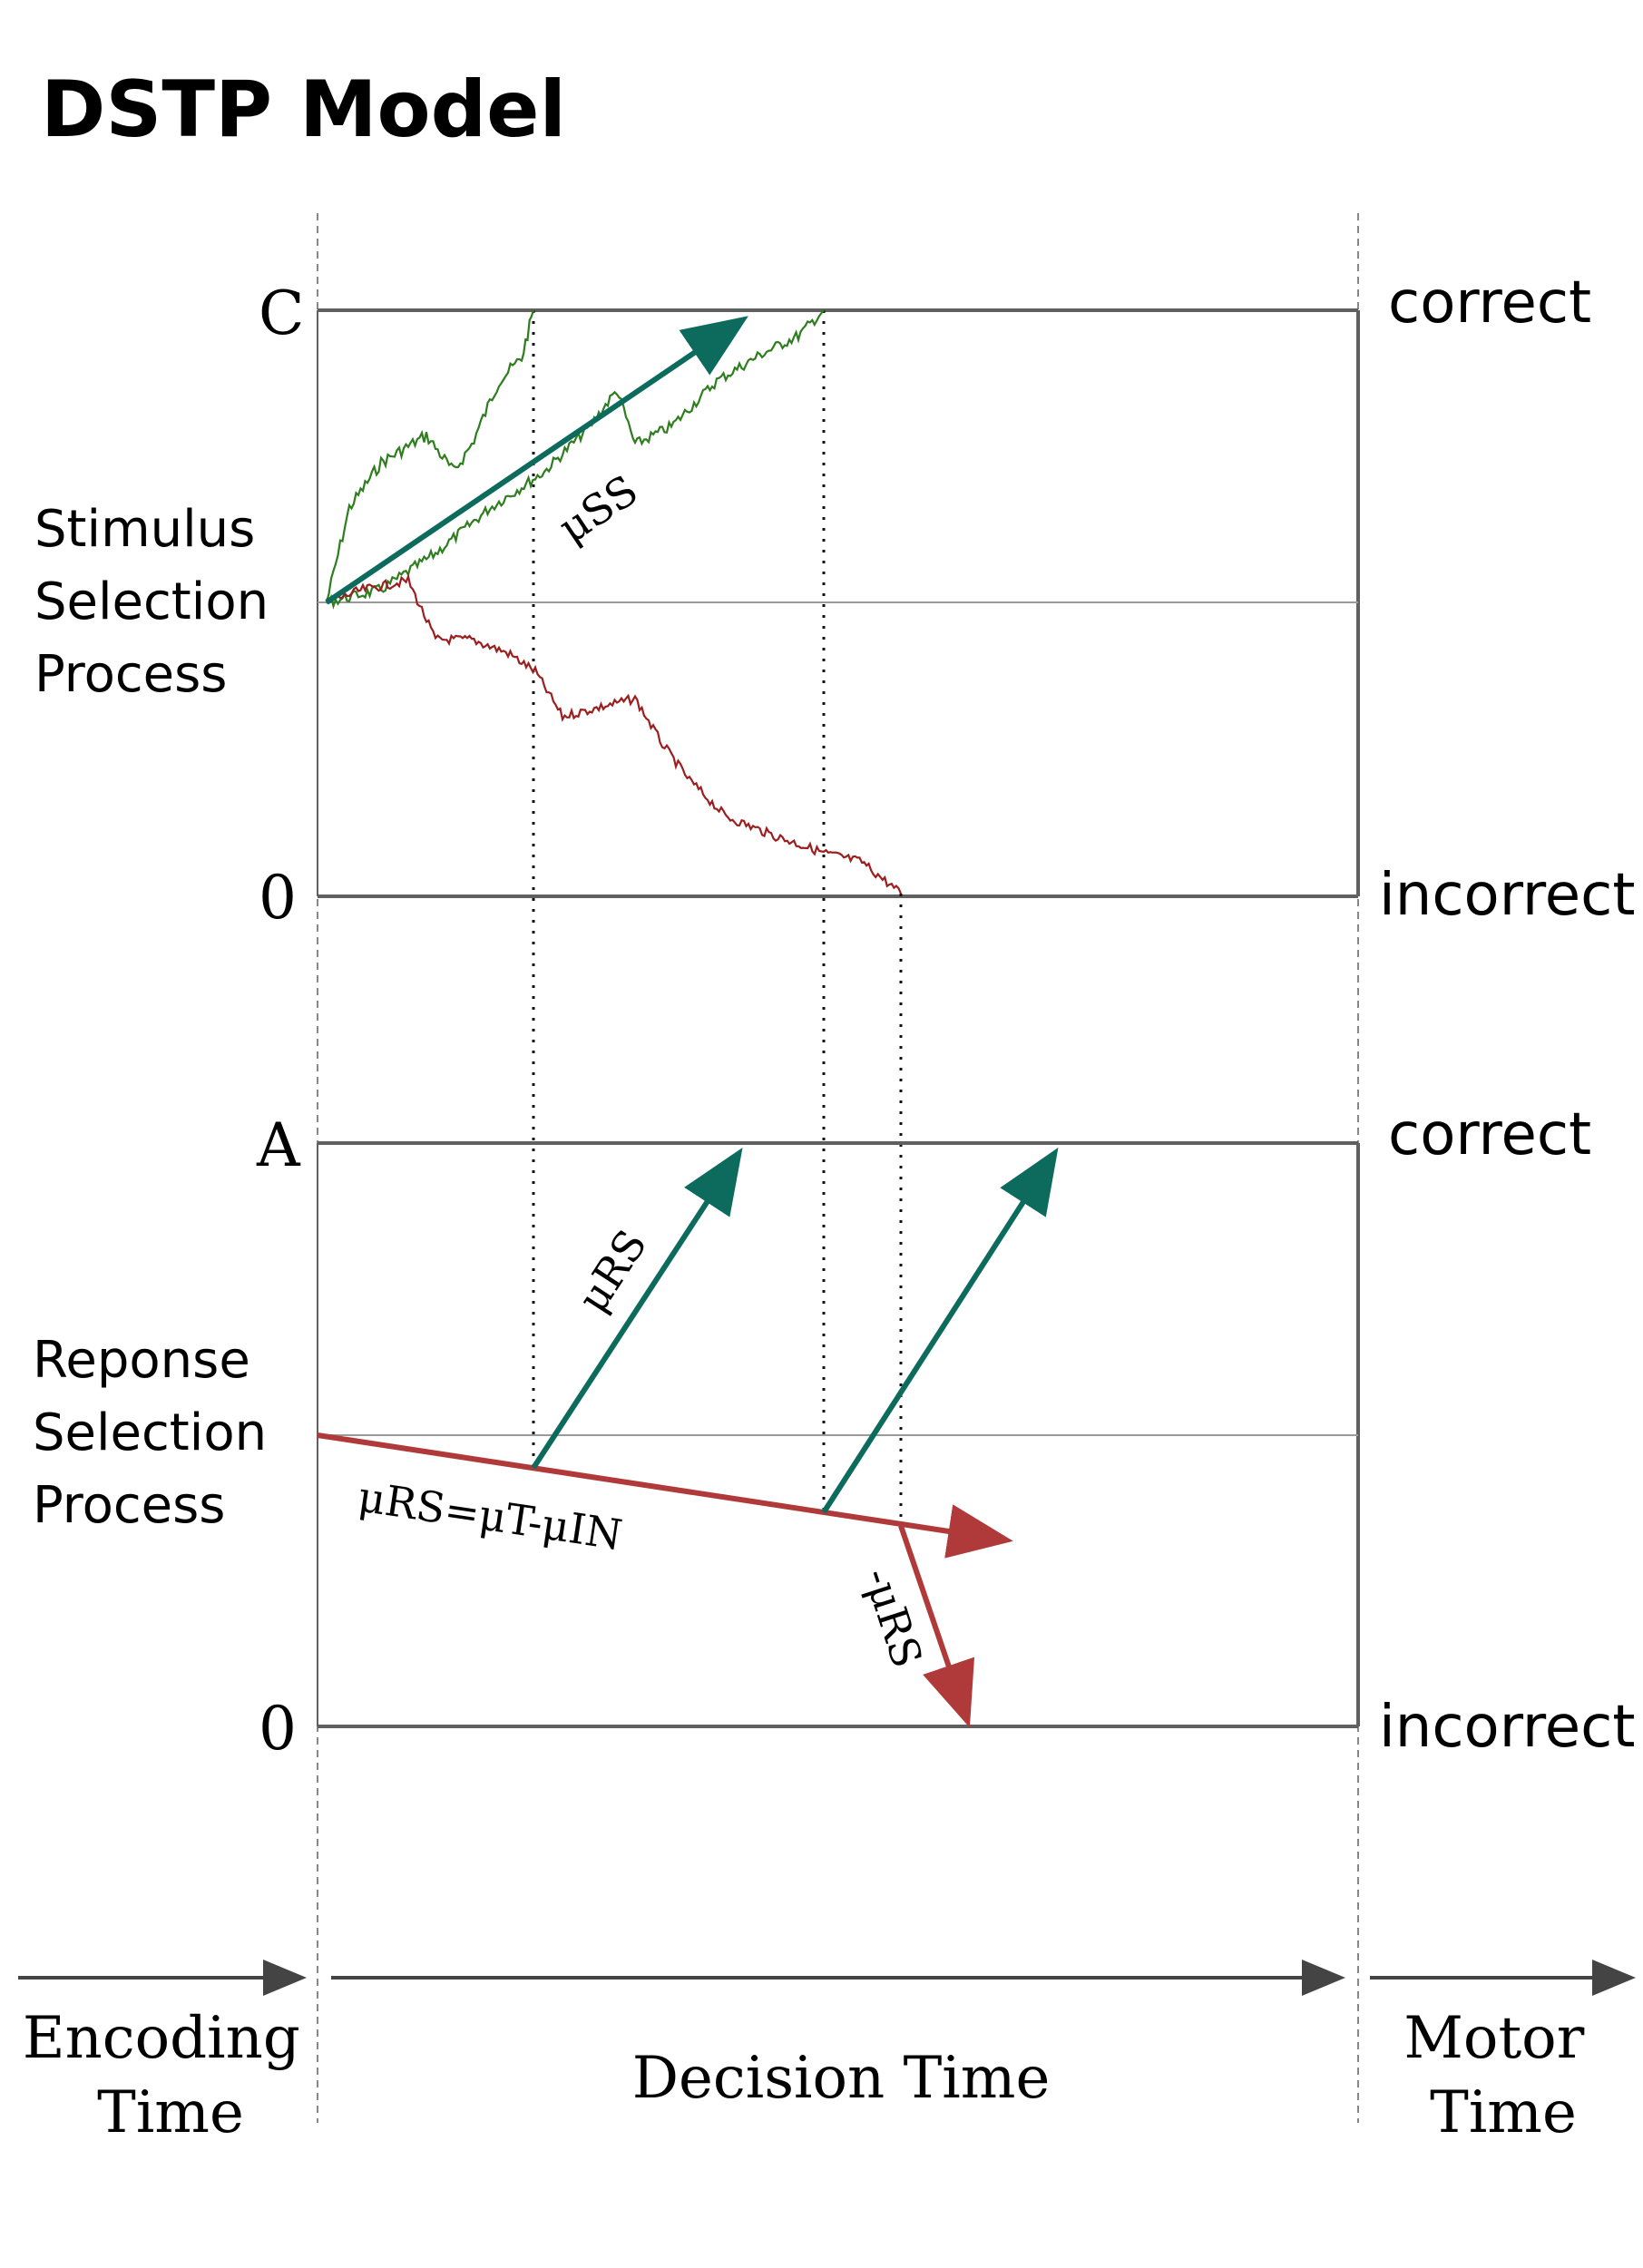 The width and height of the screenshot is (1643, 2268). Describe the element at coordinates (936, 1626) in the screenshot. I see `response-down-drift-arrow` at that location.